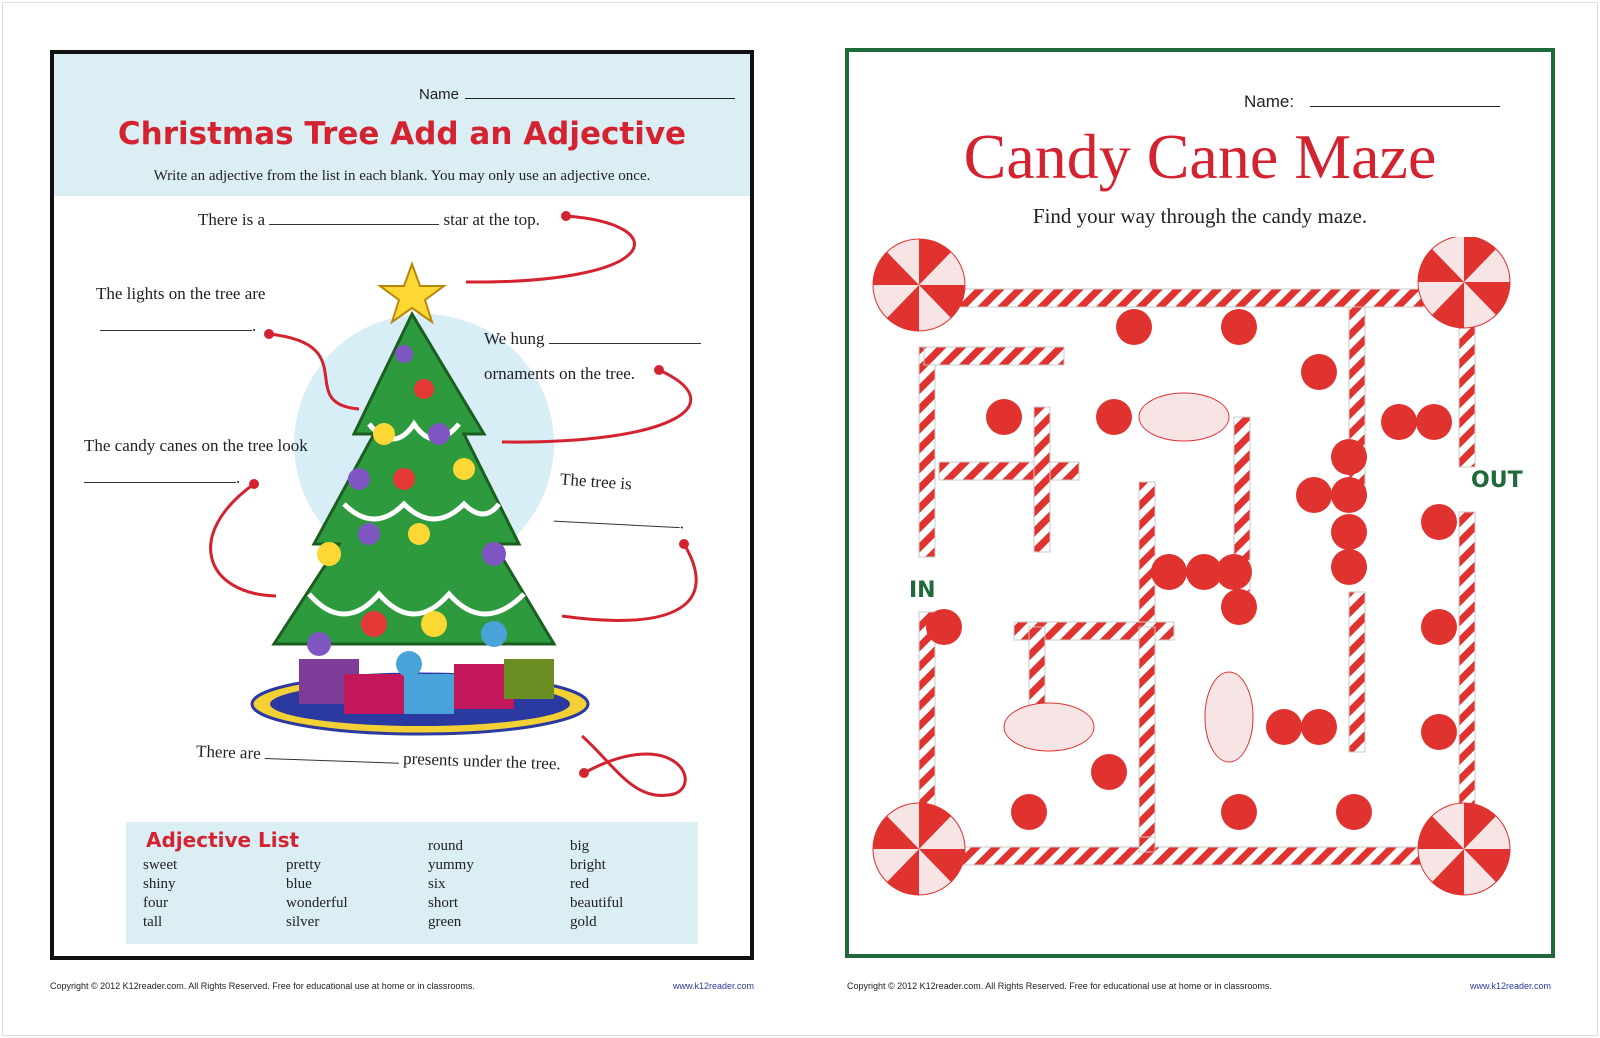  I want to click on adjective-column: pretty blue wonderful silver, so click(317, 893).